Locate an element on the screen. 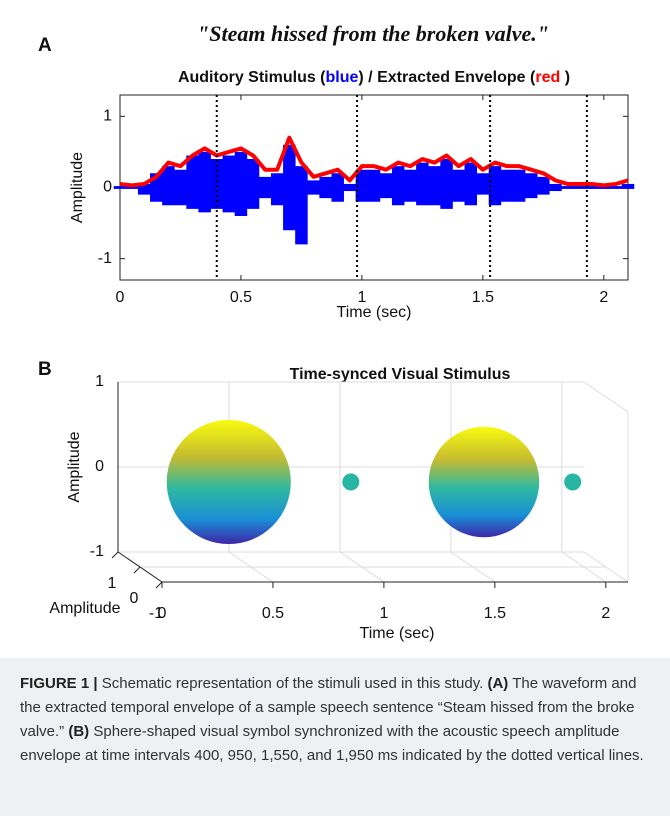 The width and height of the screenshot is (670, 816). caption-label: FIGURE 1 | is located at coordinates (59, 683).